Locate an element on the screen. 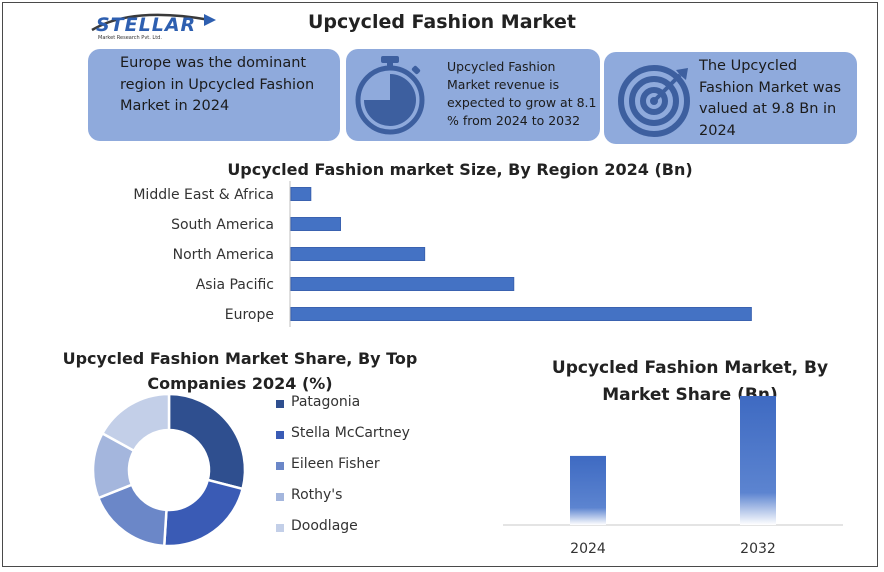 Image resolution: width=884 pixels, height=572 pixels. region-category-label: Asia Pacific is located at coordinates (235, 285).